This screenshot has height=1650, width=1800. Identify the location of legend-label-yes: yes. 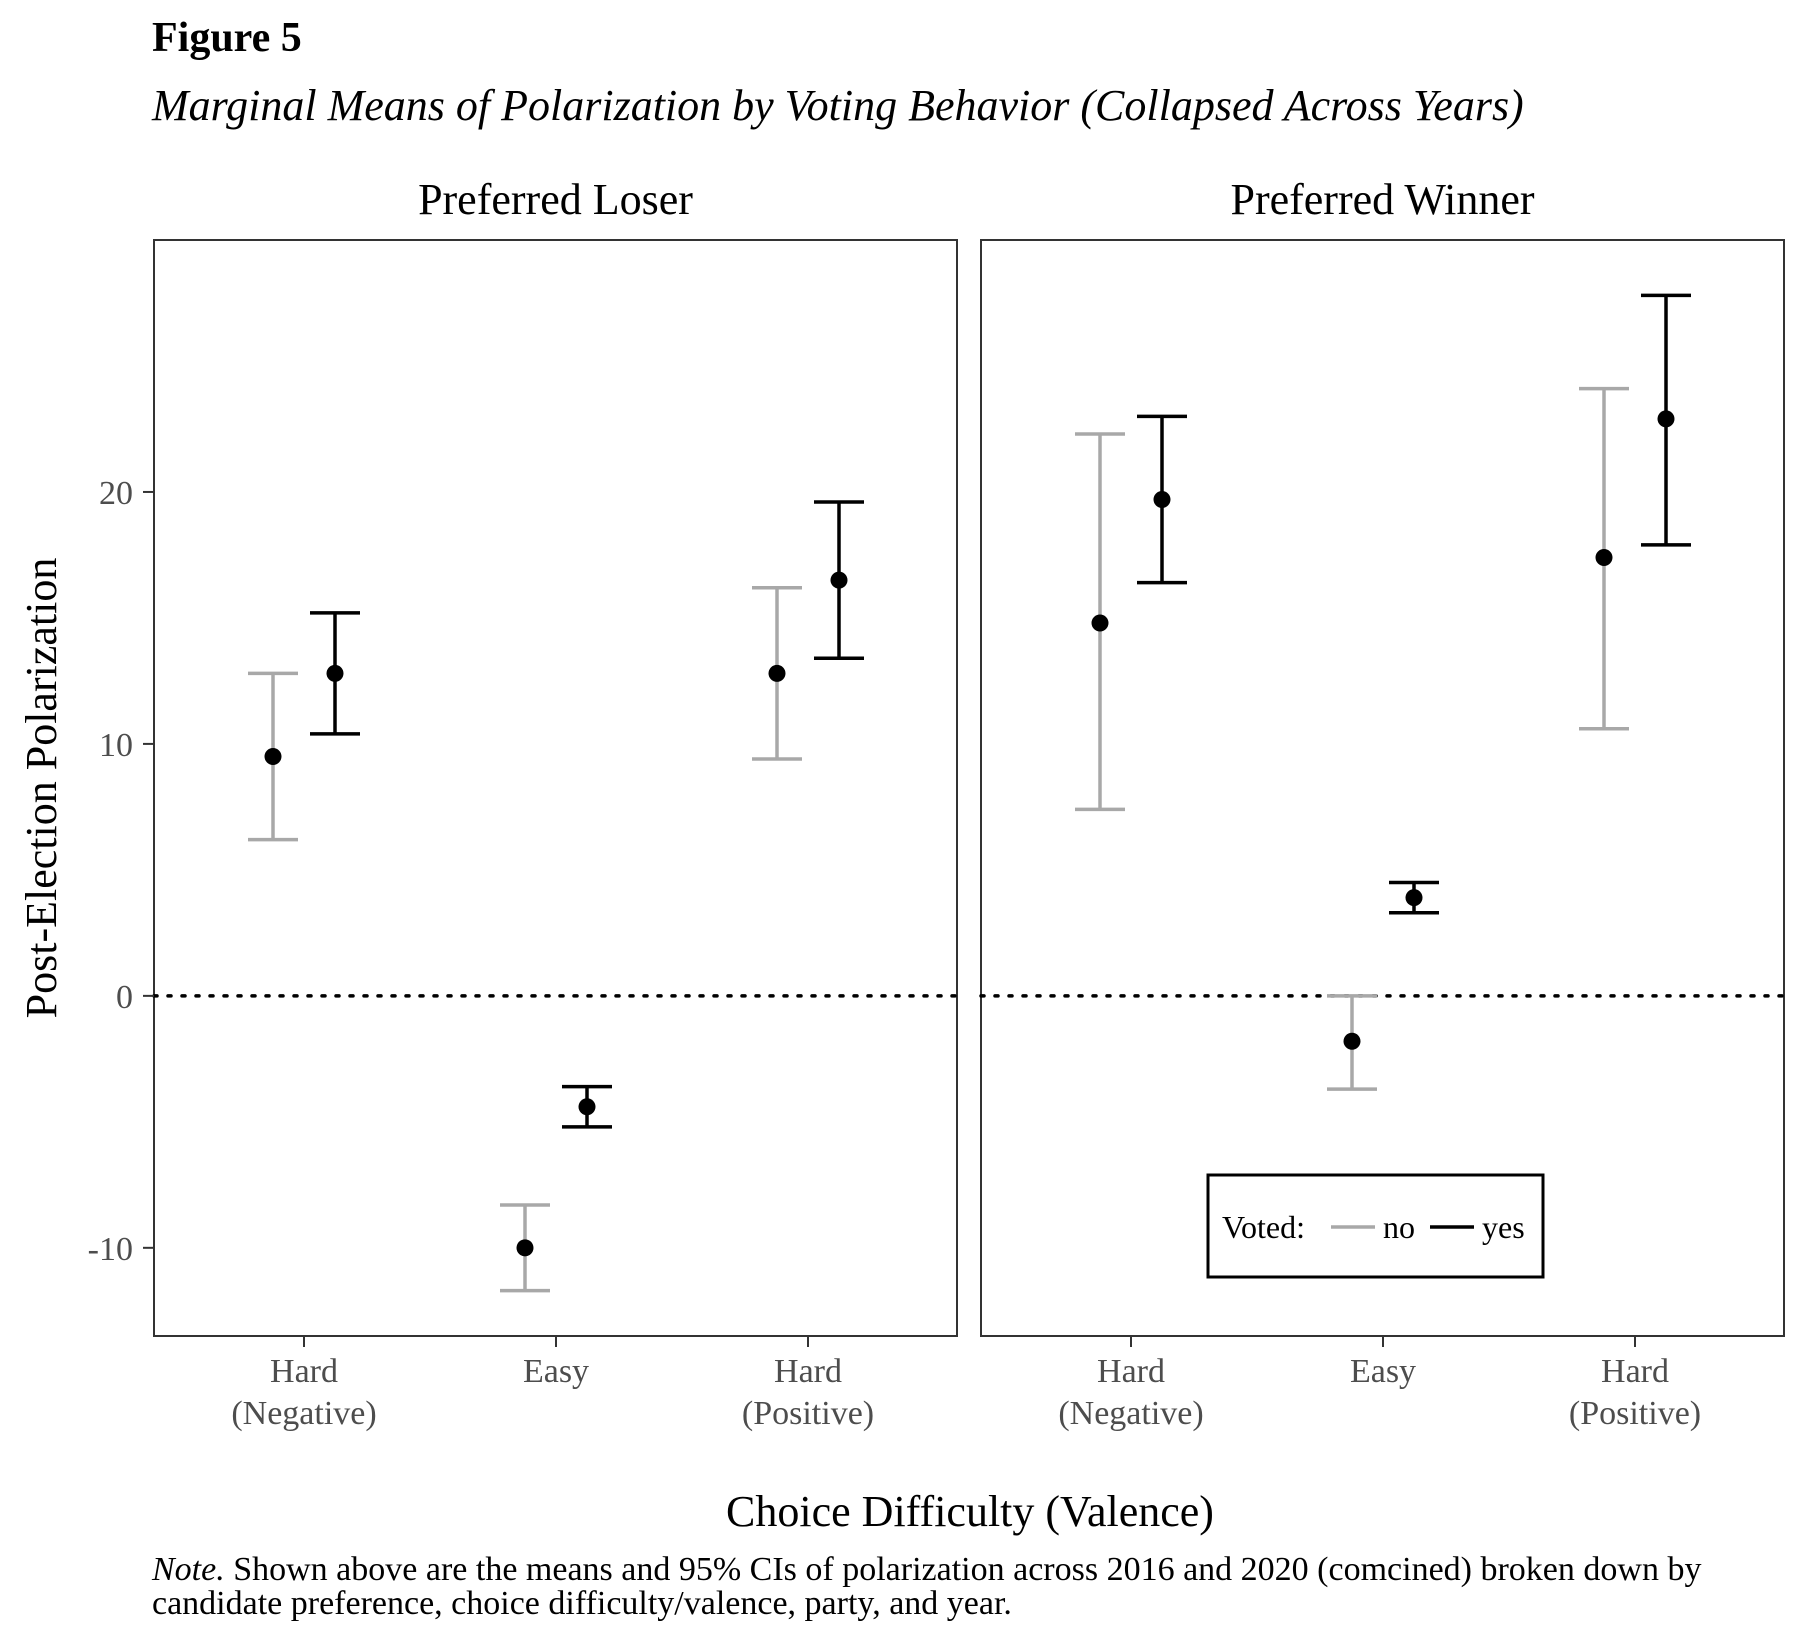
(1503, 1227).